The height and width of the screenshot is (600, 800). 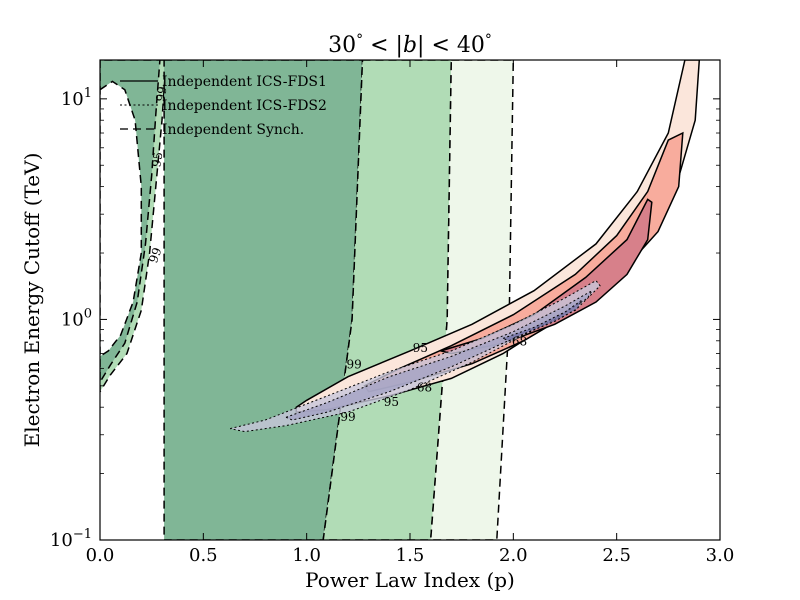 I want to click on title-part-high: | < 40, so click(x=451, y=45).